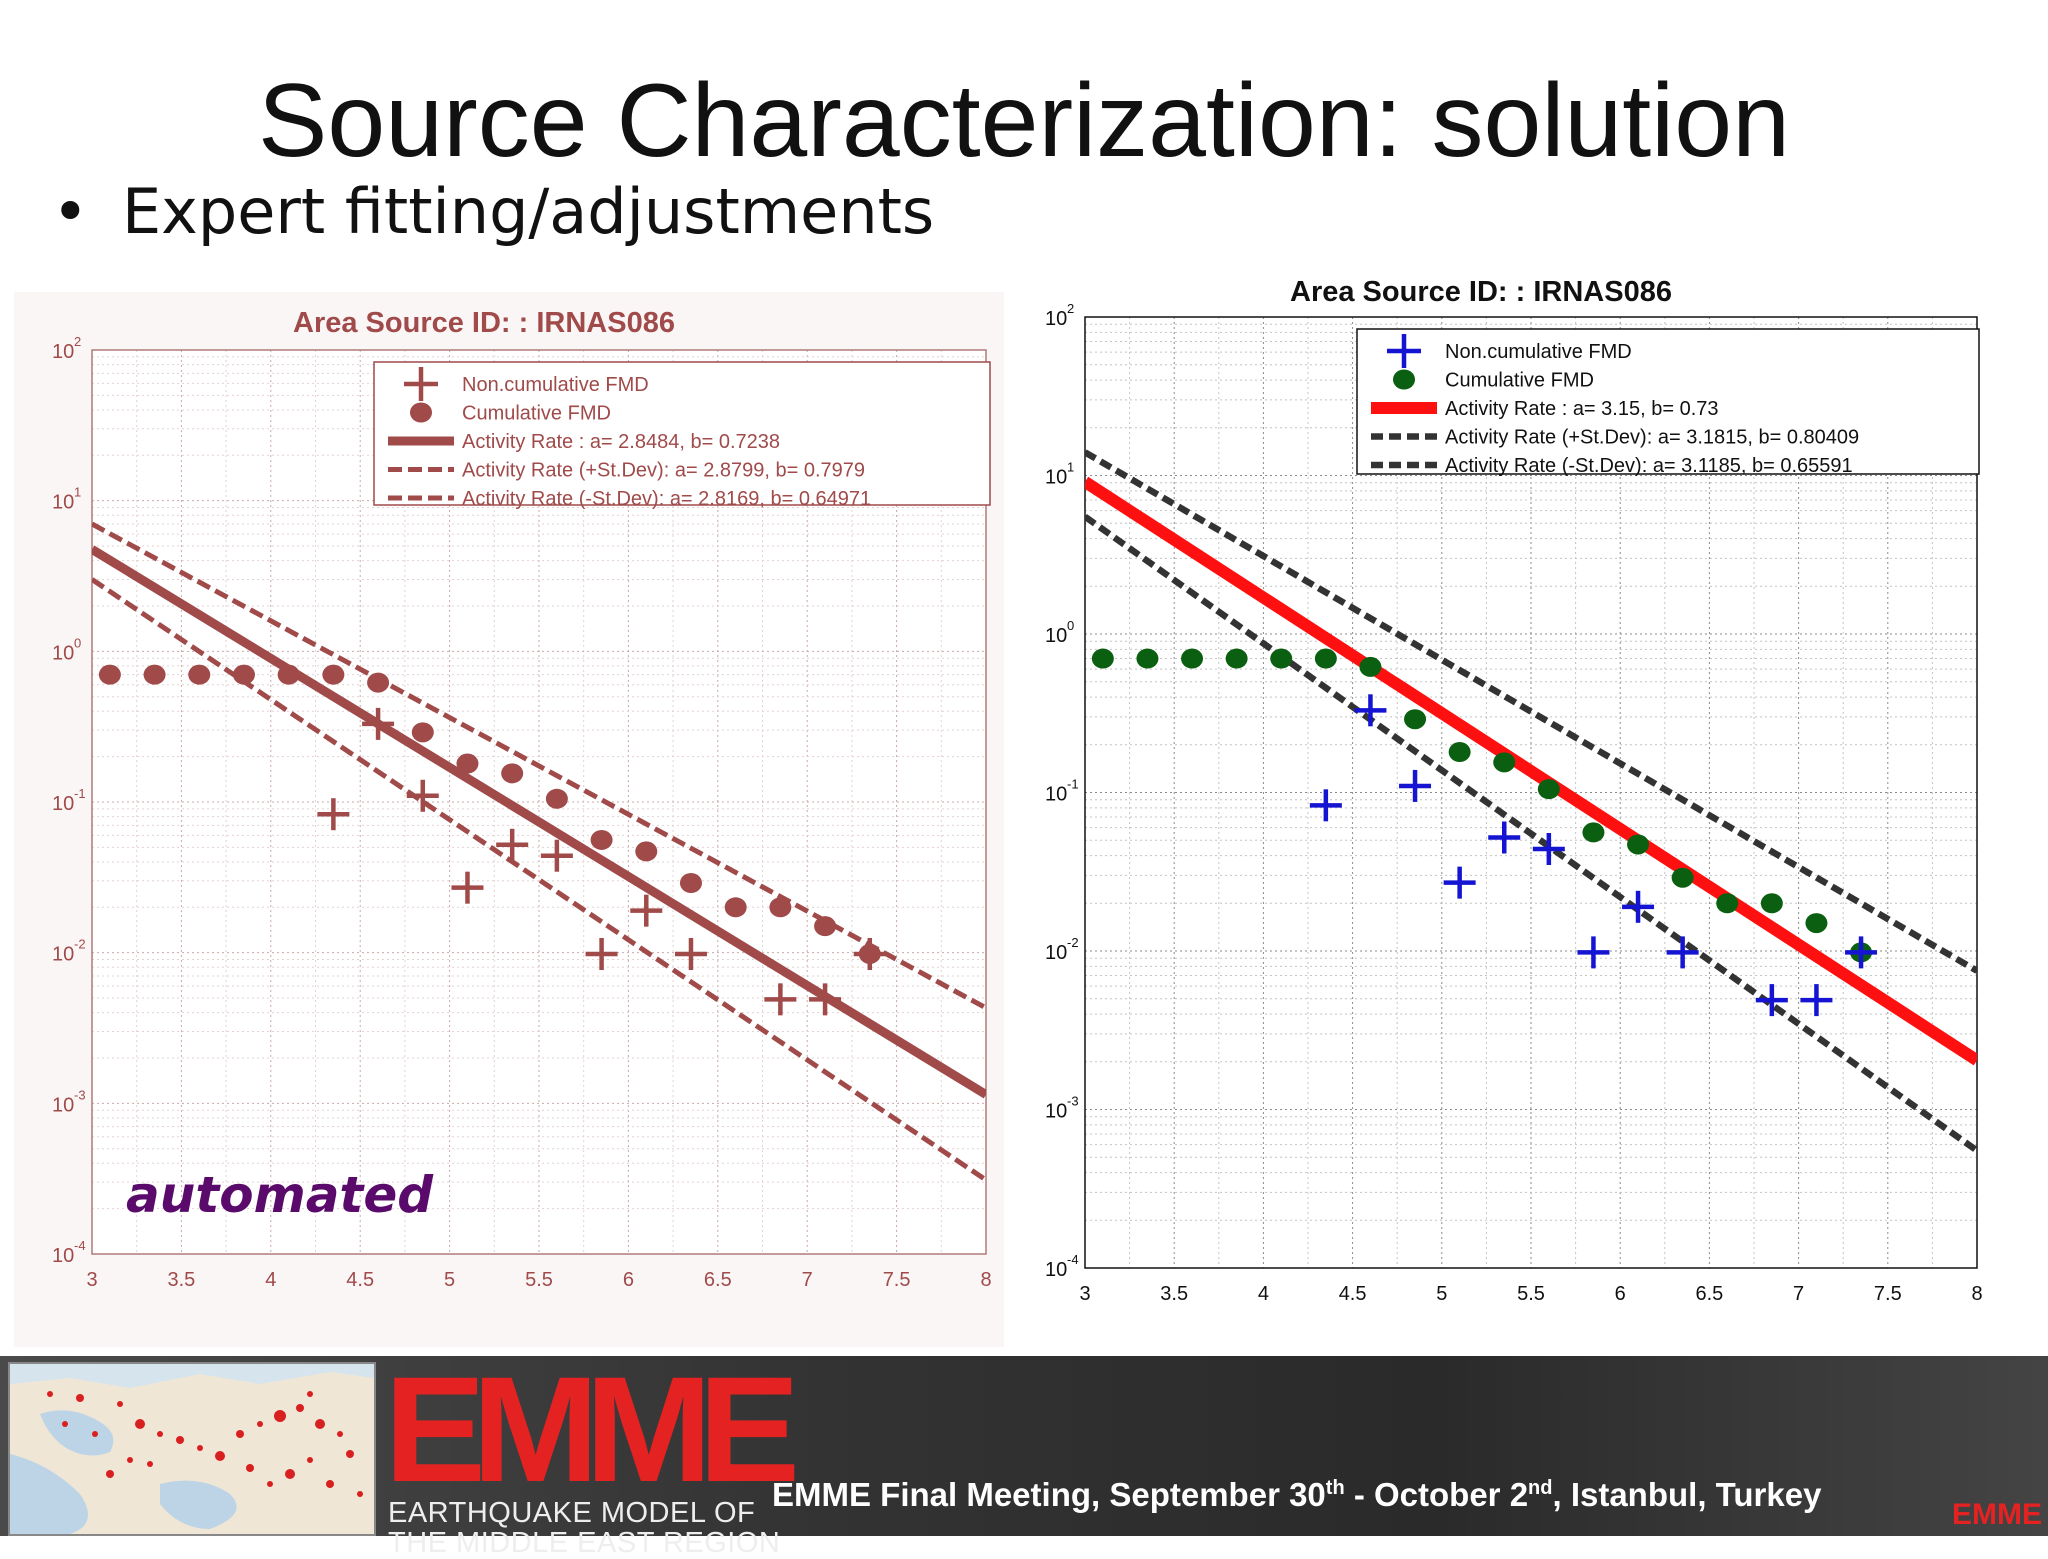 This screenshot has height=1559, width=2048. What do you see at coordinates (1798, 1294) in the screenshot?
I see `x-tick-label: 7` at bounding box center [1798, 1294].